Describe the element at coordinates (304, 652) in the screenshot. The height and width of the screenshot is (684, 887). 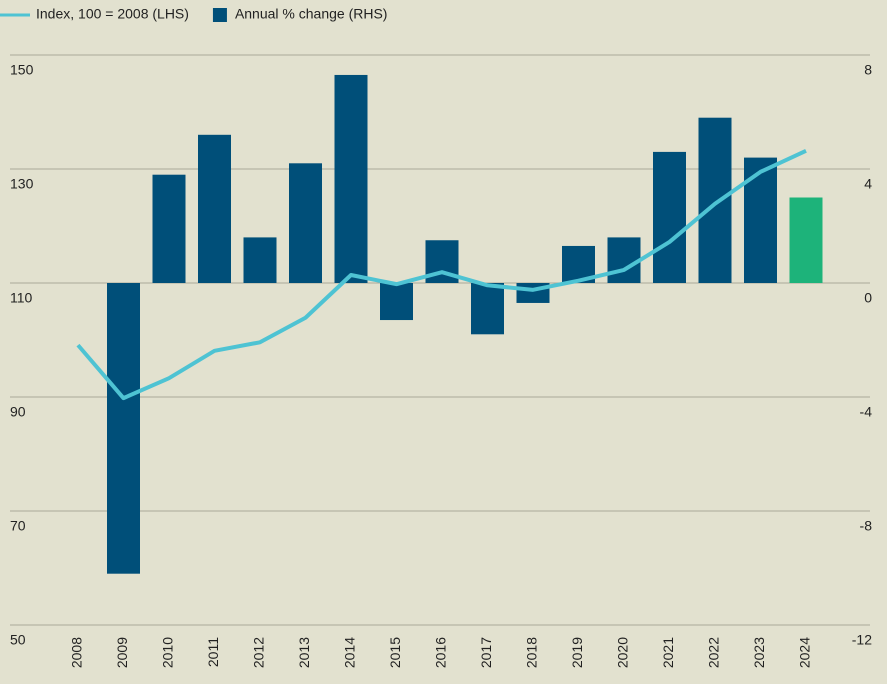
I see `x-tick-label: 2013` at that location.